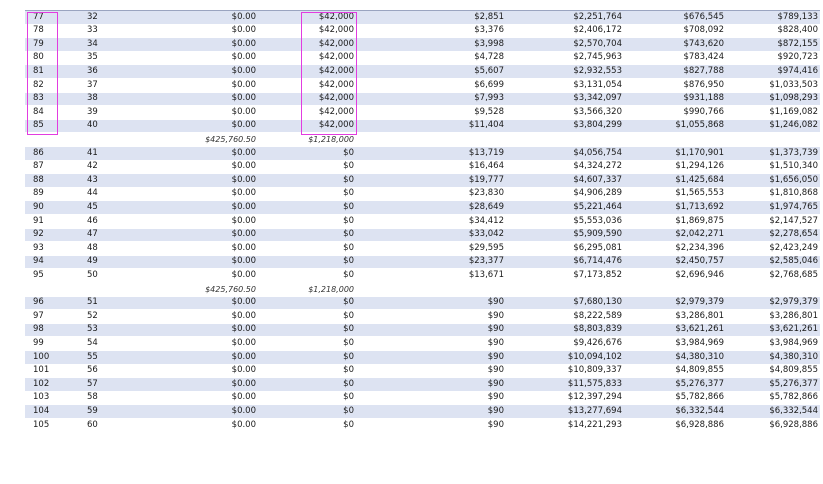  Describe the element at coordinates (699, 125) in the screenshot. I see `cell-col-e: $1,055,868` at that location.